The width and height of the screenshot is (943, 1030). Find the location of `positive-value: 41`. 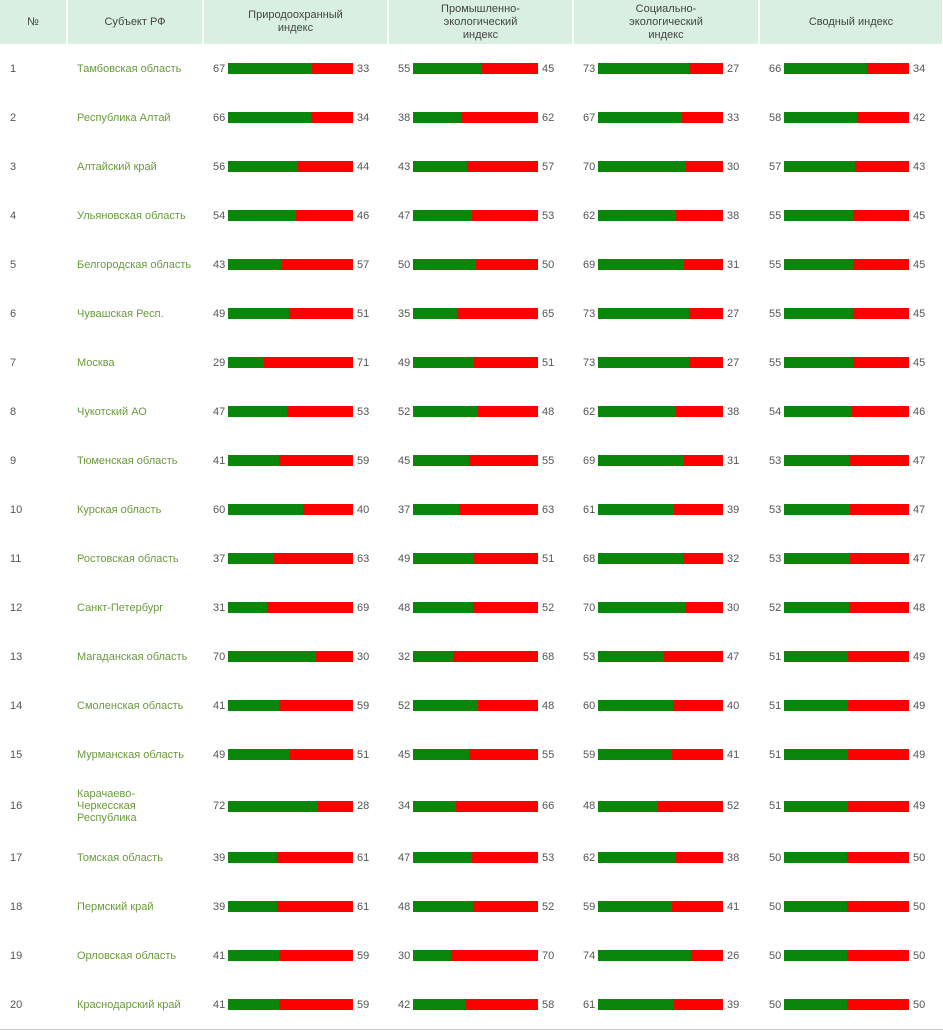

positive-value: 41 is located at coordinates (219, 1004).